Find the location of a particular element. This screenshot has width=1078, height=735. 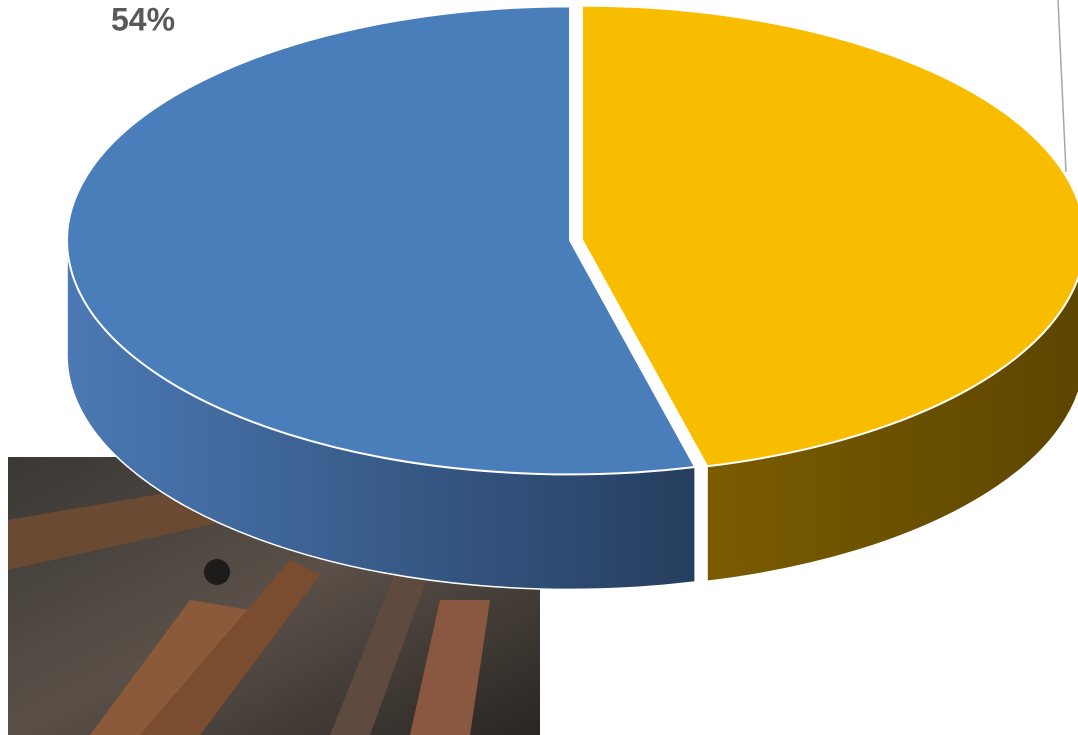

leader-line is located at coordinates (1062, 86).